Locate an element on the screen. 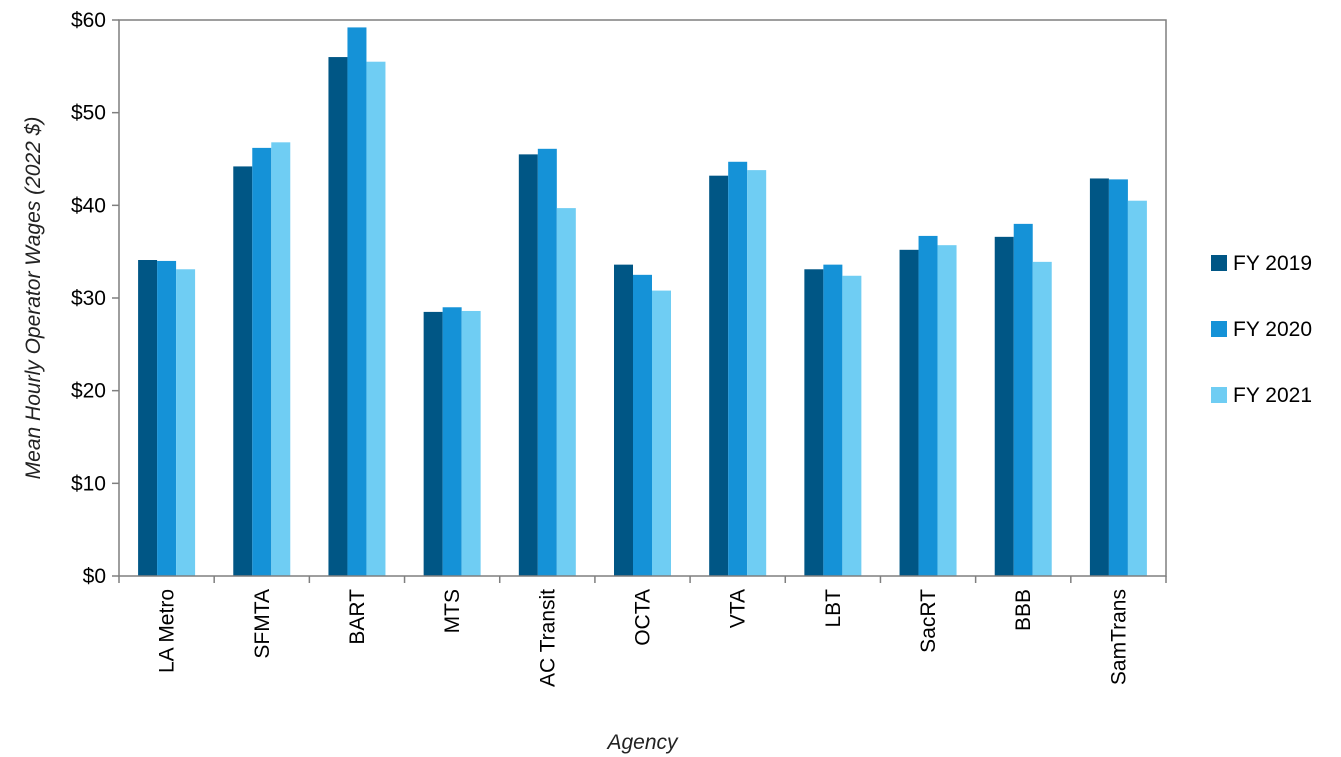 The image size is (1341, 757). x-tick-label: LBT is located at coordinates (833, 608).